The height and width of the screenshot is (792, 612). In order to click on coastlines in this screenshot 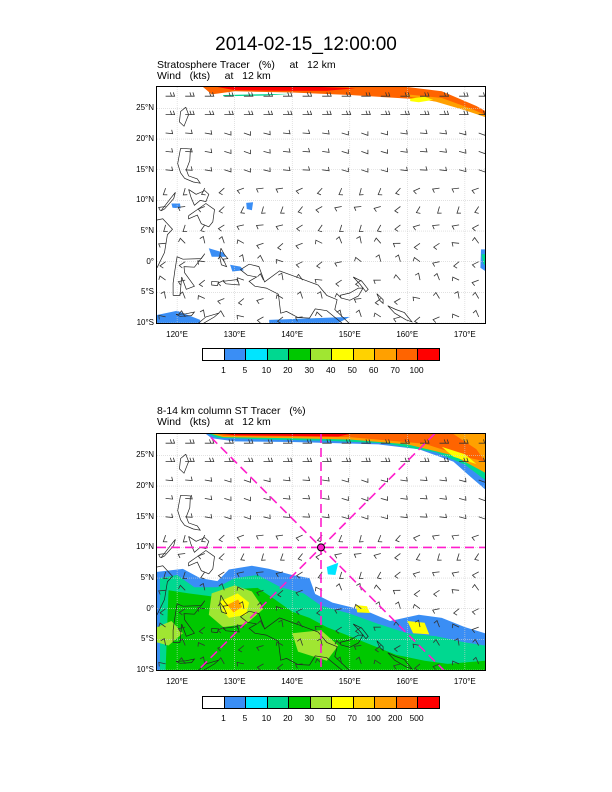, I will do `click(285, 561)`.